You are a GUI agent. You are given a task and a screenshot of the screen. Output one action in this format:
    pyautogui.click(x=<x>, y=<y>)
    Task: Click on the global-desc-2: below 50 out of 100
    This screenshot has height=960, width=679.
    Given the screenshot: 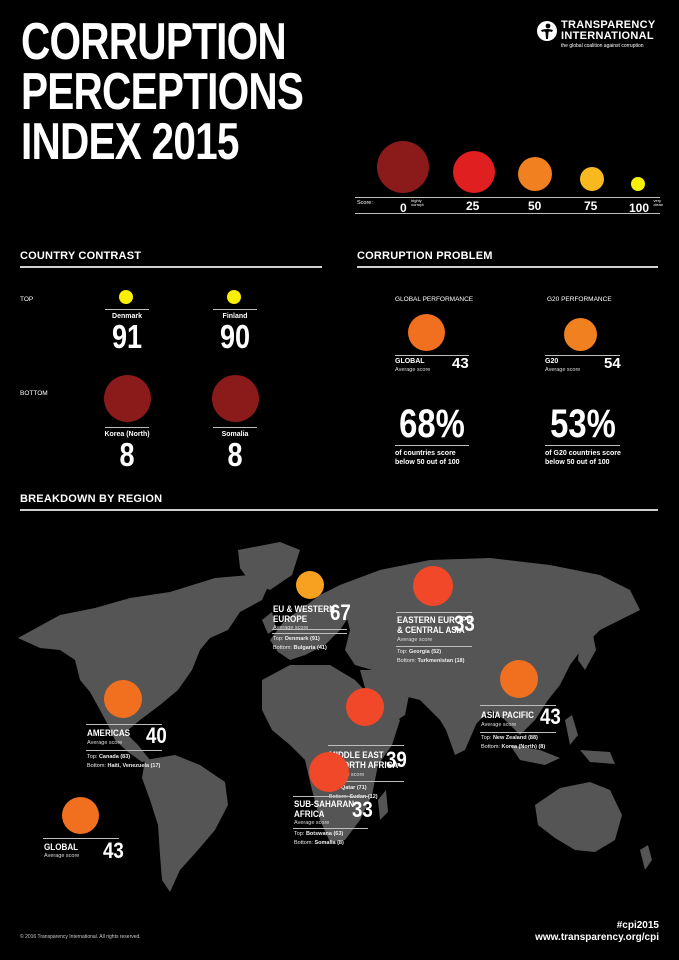 What is the action you would take?
    pyautogui.click(x=427, y=462)
    